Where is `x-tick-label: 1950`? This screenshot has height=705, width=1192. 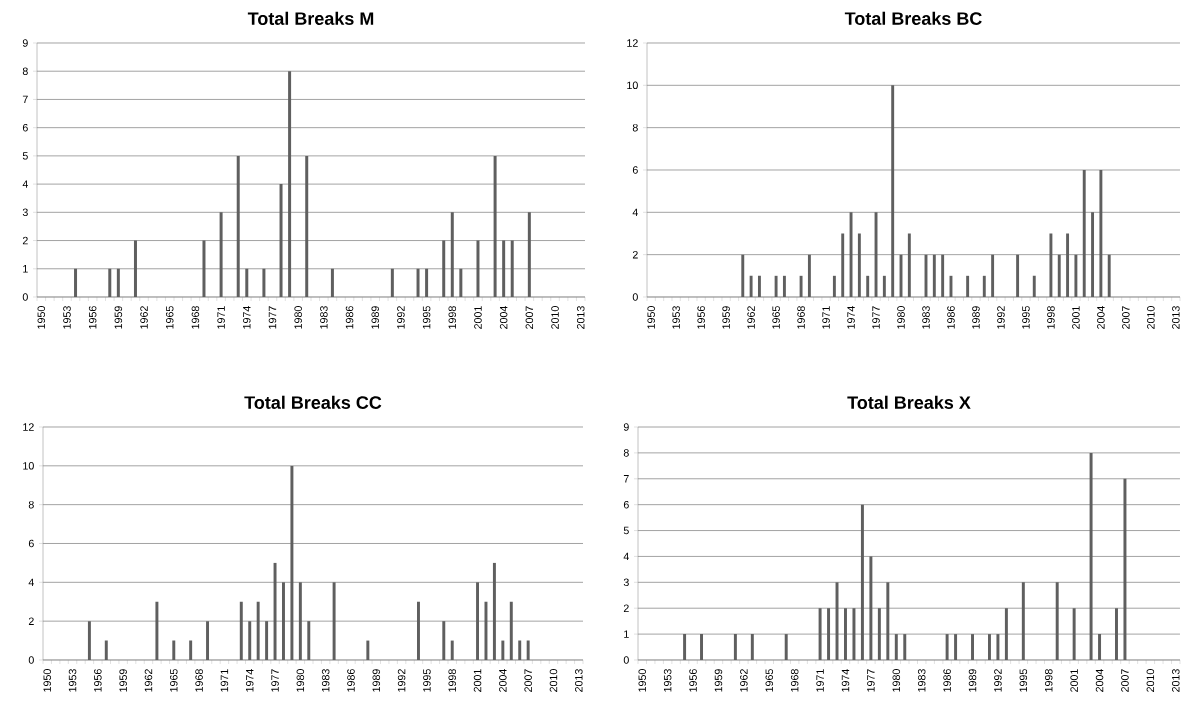
x-tick-label: 1950 is located at coordinates (651, 317).